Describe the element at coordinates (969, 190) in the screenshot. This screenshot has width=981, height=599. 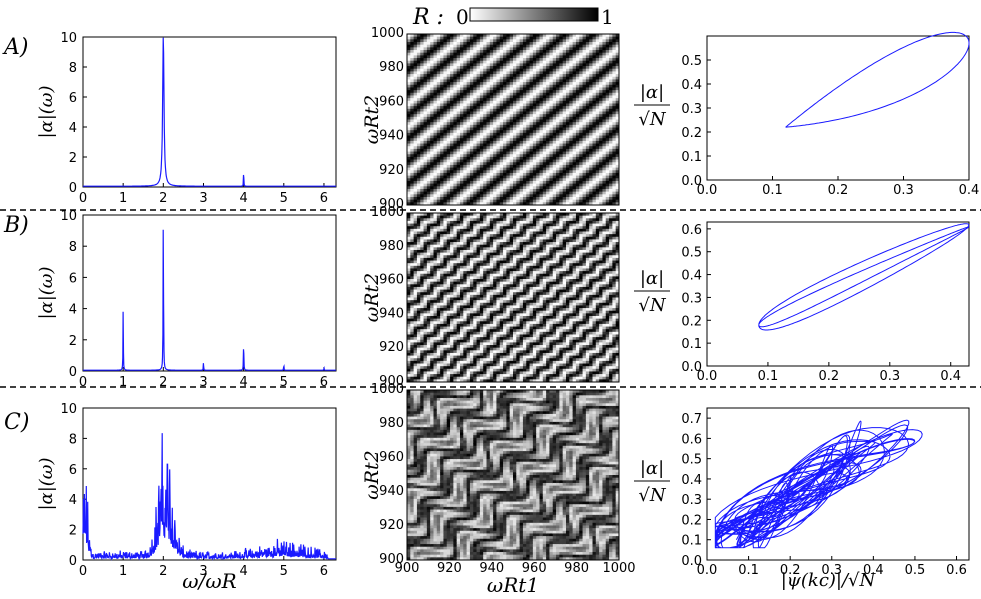
I see `x-tick-label: 0.4` at that location.